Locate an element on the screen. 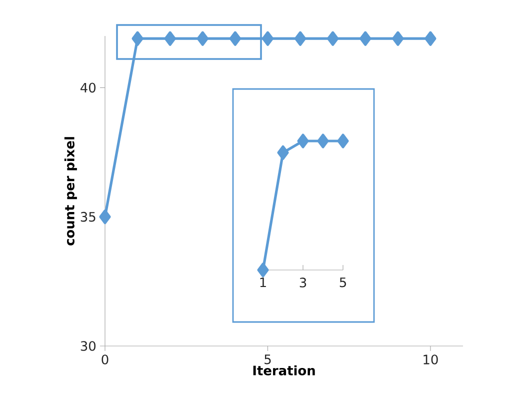  y-tick-label: 30 is located at coordinates (88, 346).